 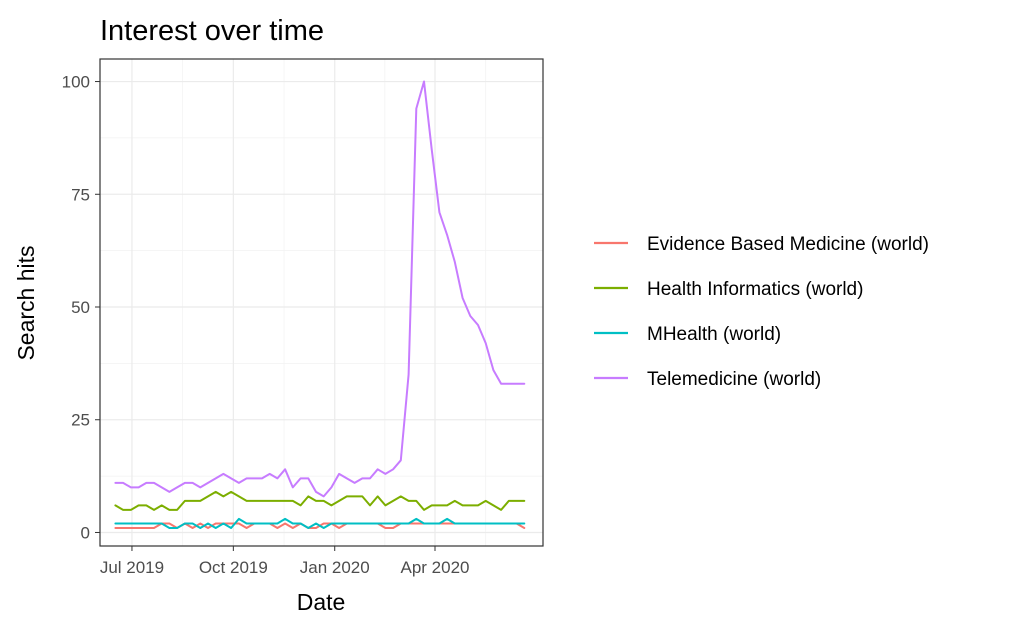 What do you see at coordinates (80, 194) in the screenshot?
I see `y-tick-label: 75` at bounding box center [80, 194].